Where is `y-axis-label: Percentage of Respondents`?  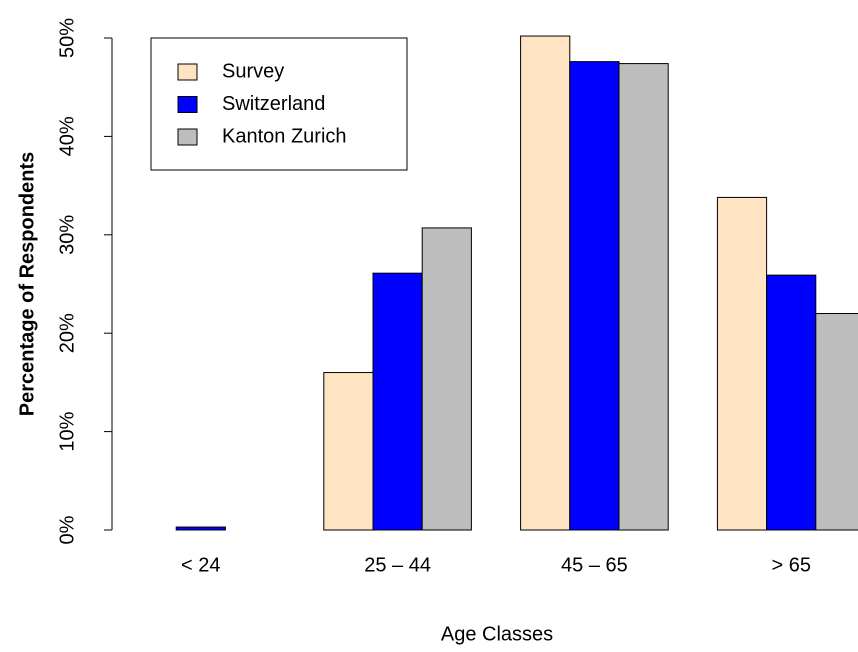
y-axis-label: Percentage of Respondents is located at coordinates (27, 284).